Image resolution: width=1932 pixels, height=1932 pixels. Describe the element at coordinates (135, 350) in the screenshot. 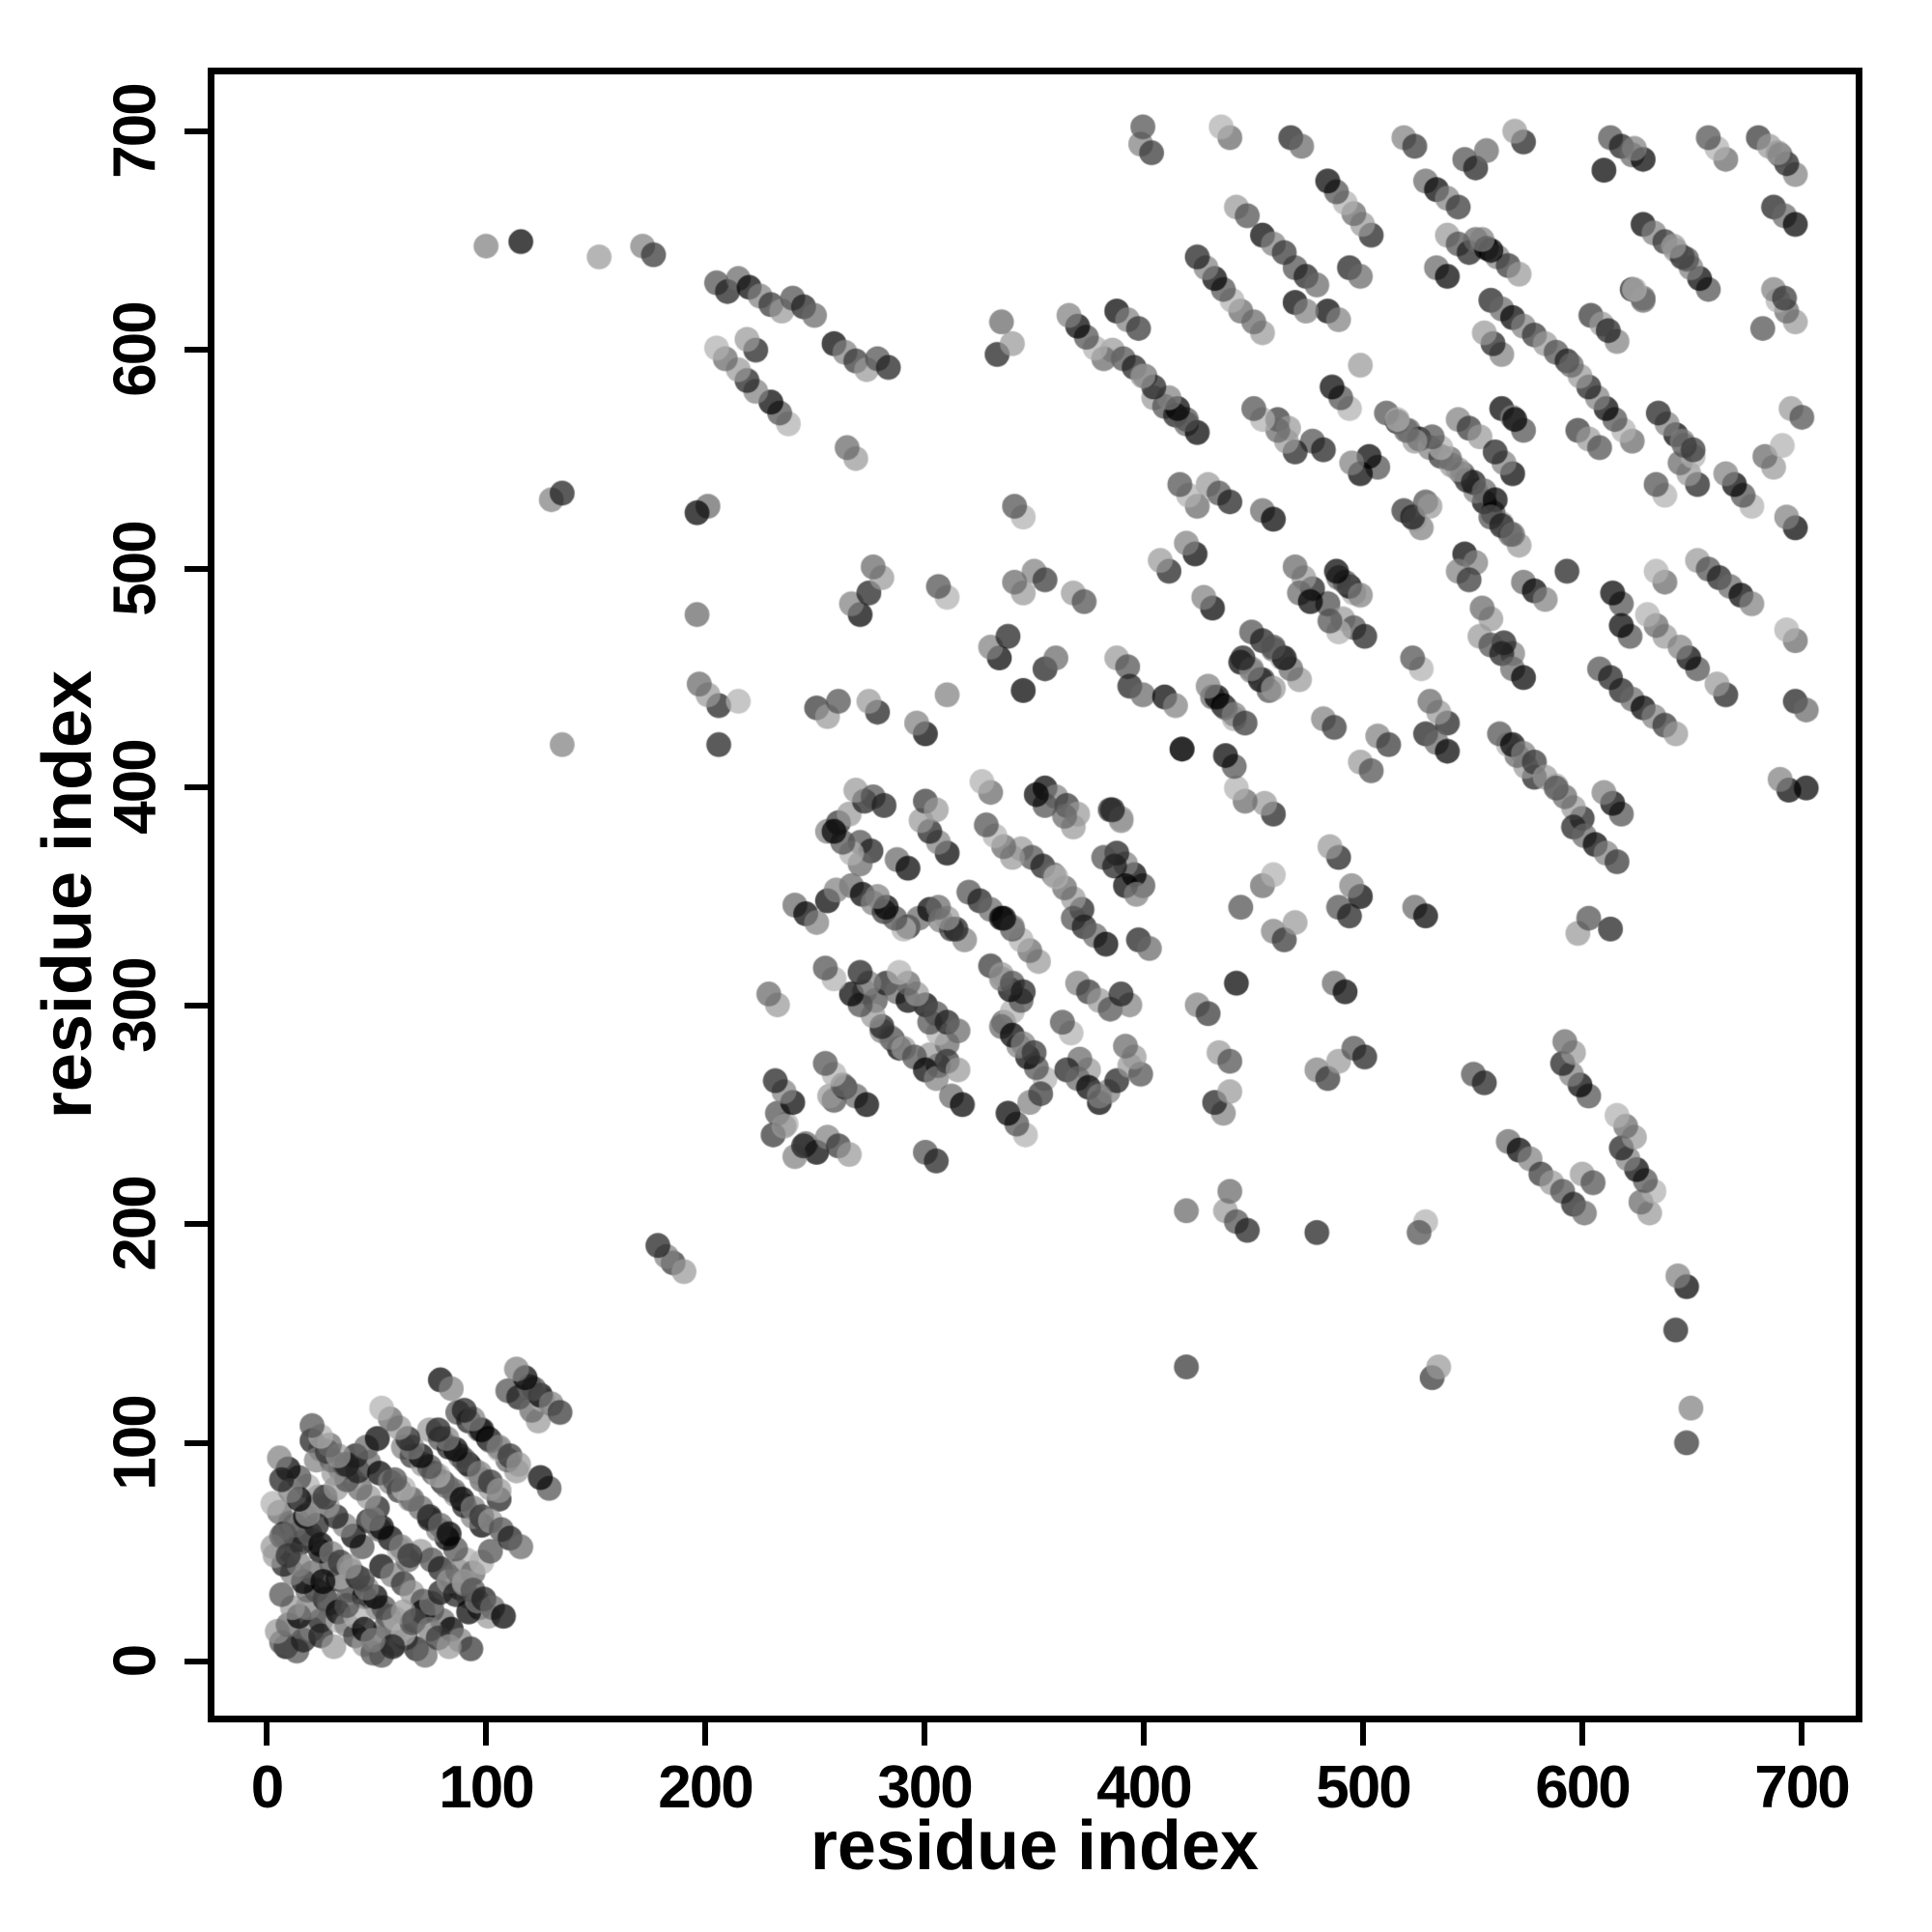

I see `y-tick-label: 600` at that location.